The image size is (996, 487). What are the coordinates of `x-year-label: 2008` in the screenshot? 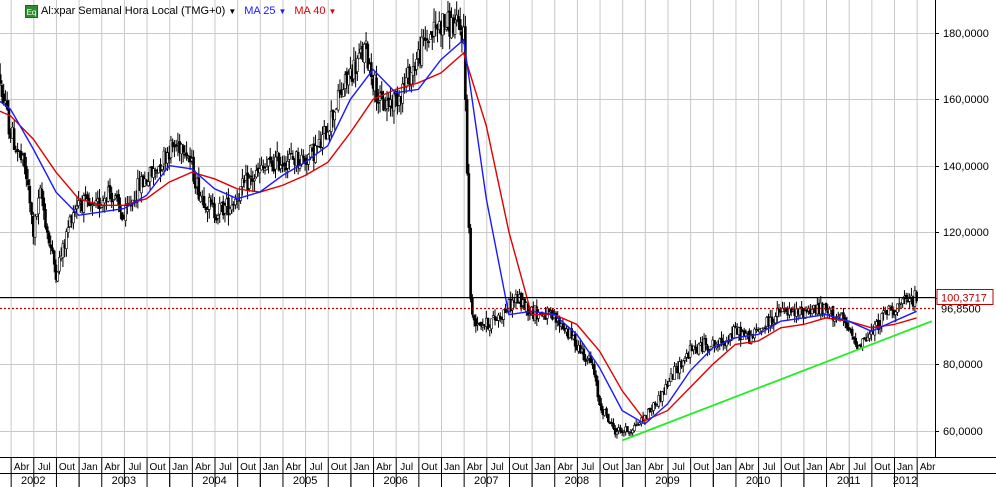 It's located at (577, 481).